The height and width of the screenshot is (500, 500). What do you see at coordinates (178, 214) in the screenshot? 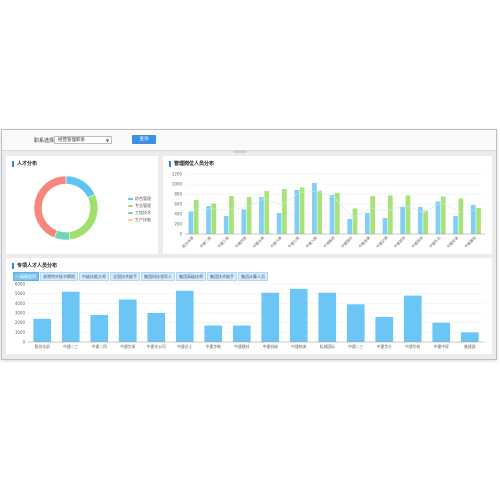
I see `y-tick-label: 400` at bounding box center [178, 214].